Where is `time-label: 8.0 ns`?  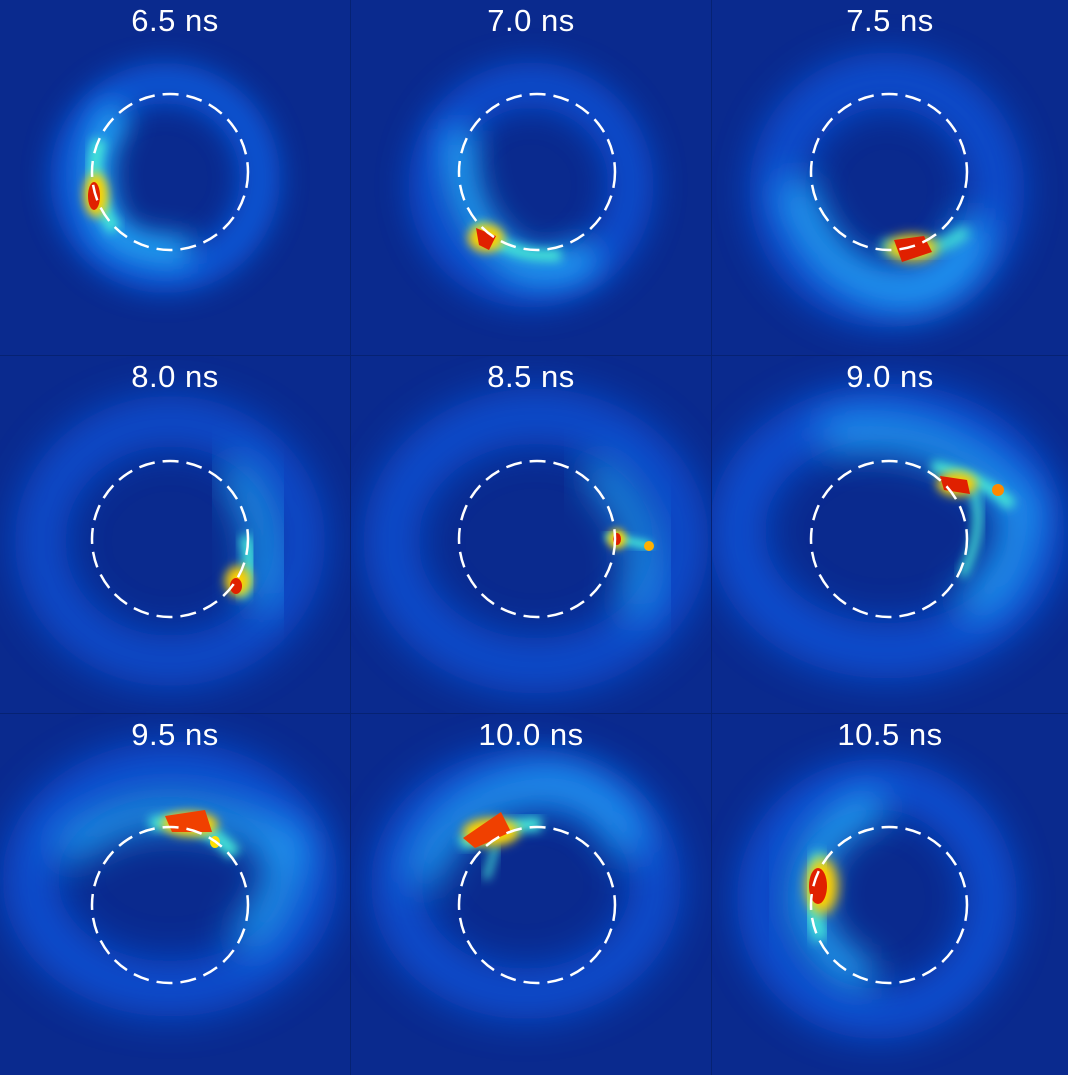 time-label: 8.0 ns is located at coordinates (175, 376).